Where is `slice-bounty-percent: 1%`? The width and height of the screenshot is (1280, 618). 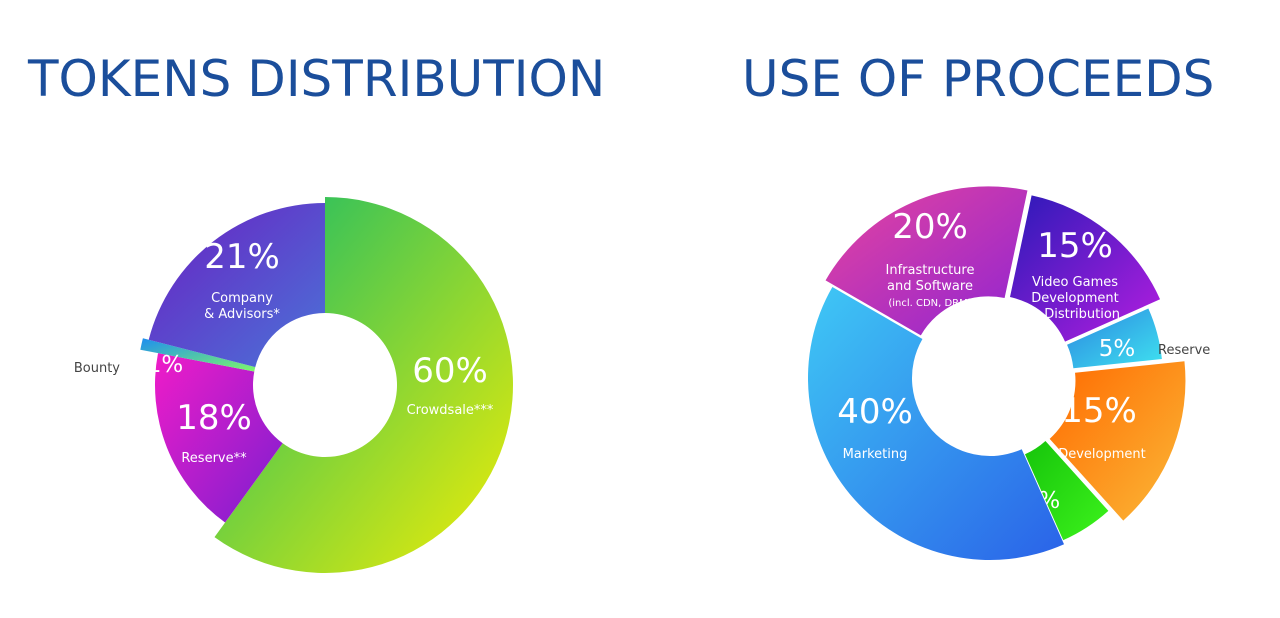 slice-bounty-percent: 1% is located at coordinates (165, 365).